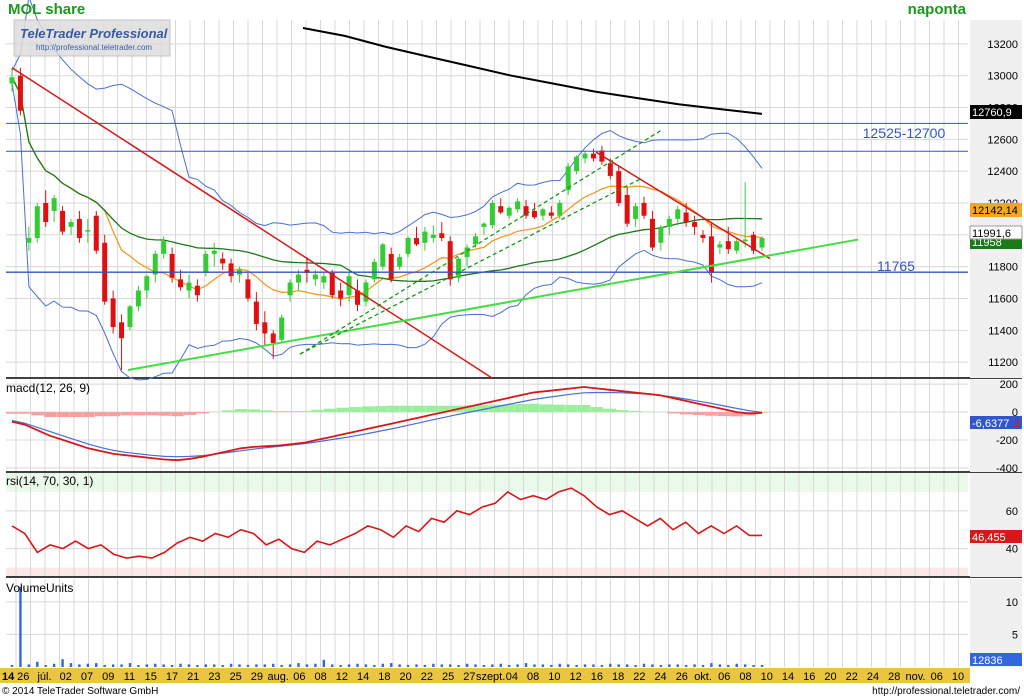  What do you see at coordinates (342, 677) in the screenshot?
I see `date-label: 12` at bounding box center [342, 677].